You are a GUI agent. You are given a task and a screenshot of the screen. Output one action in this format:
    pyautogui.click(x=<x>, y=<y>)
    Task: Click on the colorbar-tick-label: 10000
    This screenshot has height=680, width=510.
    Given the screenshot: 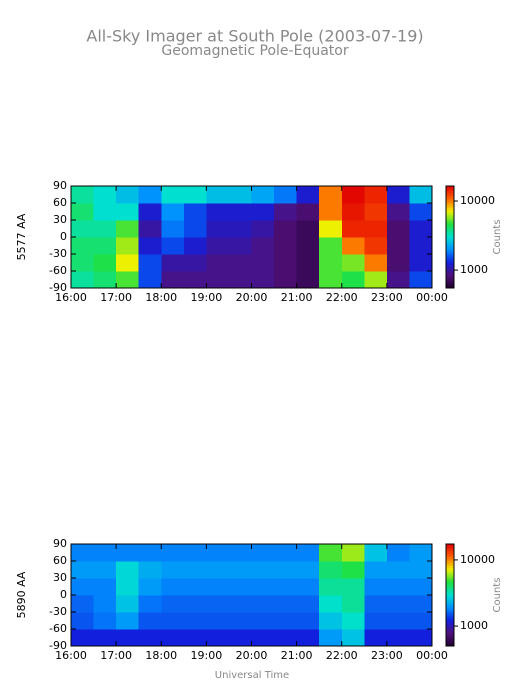 What is the action you would take?
    pyautogui.click(x=477, y=200)
    